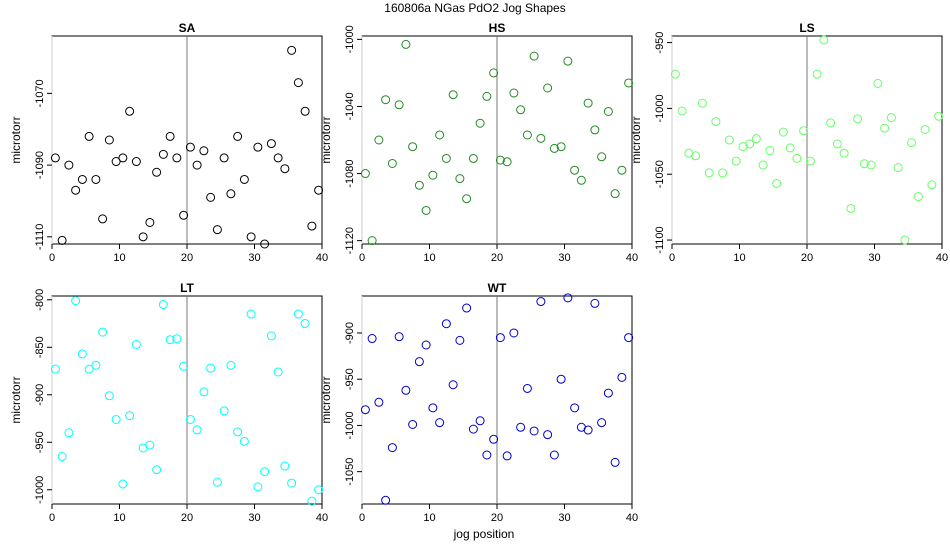  Describe the element at coordinates (187, 28) in the screenshot. I see `panel-title: SA` at that location.